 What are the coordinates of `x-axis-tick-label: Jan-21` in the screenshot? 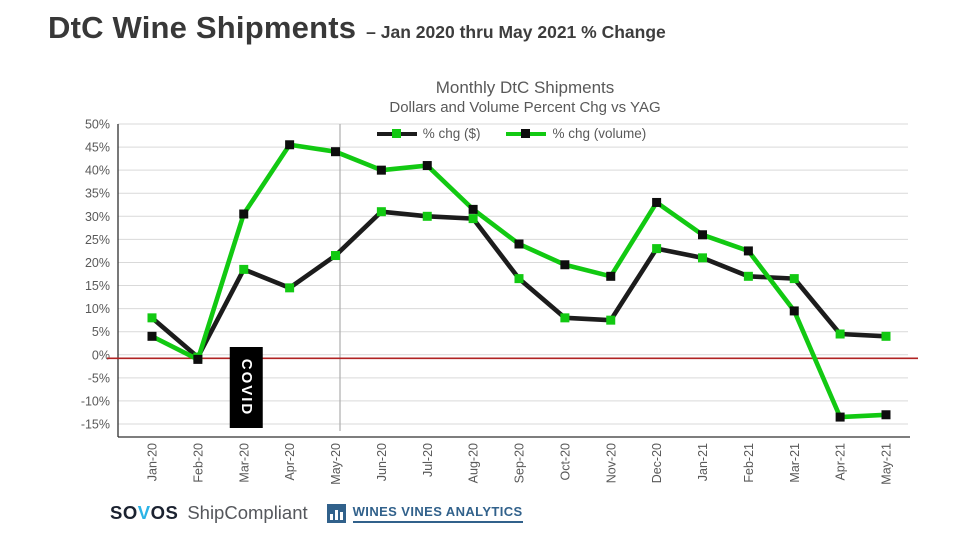 It's located at (703, 462).